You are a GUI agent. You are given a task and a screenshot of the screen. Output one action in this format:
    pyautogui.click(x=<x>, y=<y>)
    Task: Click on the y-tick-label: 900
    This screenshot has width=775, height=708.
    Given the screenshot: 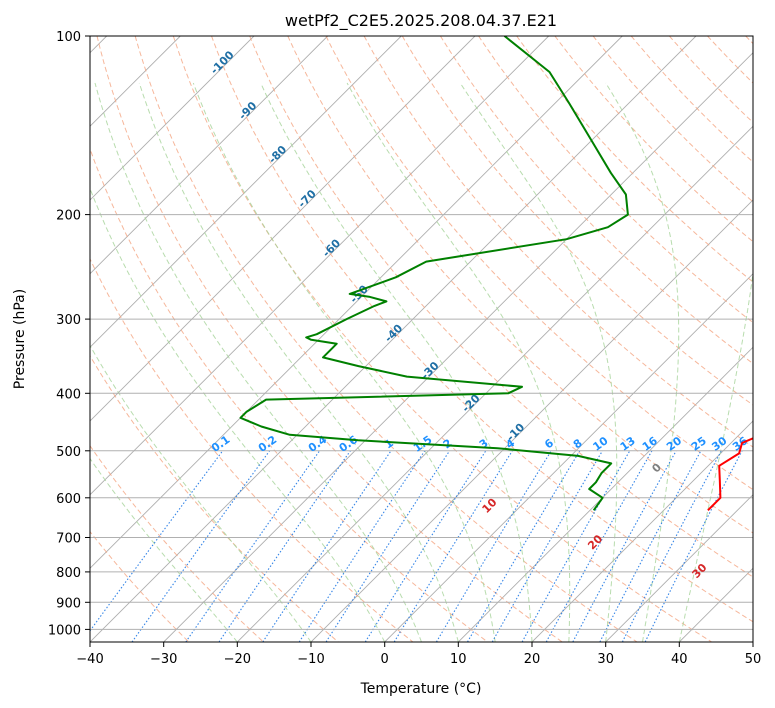 What is the action you would take?
    pyautogui.click(x=68, y=603)
    